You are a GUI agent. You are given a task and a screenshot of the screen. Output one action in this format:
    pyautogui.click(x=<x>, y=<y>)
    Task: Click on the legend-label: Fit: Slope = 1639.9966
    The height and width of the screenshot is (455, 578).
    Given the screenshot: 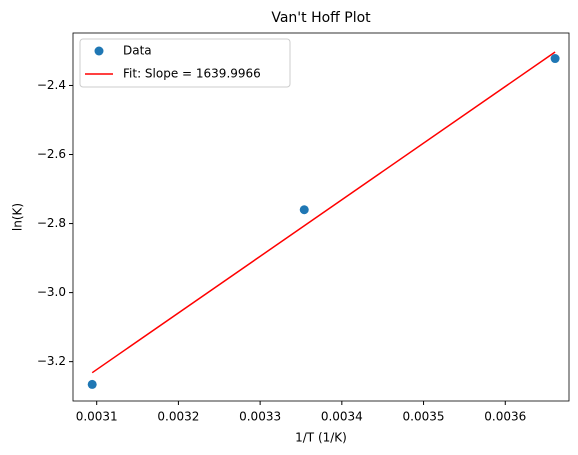 What is the action you would take?
    pyautogui.click(x=192, y=74)
    